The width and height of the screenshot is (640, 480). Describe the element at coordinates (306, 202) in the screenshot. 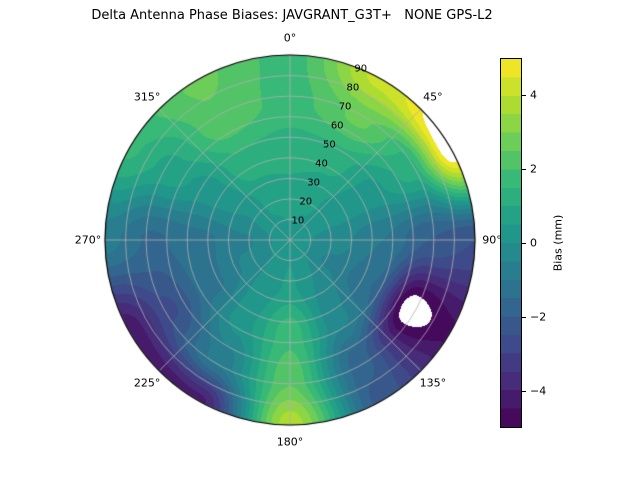

I see `radial-tick-label: 20` at that location.